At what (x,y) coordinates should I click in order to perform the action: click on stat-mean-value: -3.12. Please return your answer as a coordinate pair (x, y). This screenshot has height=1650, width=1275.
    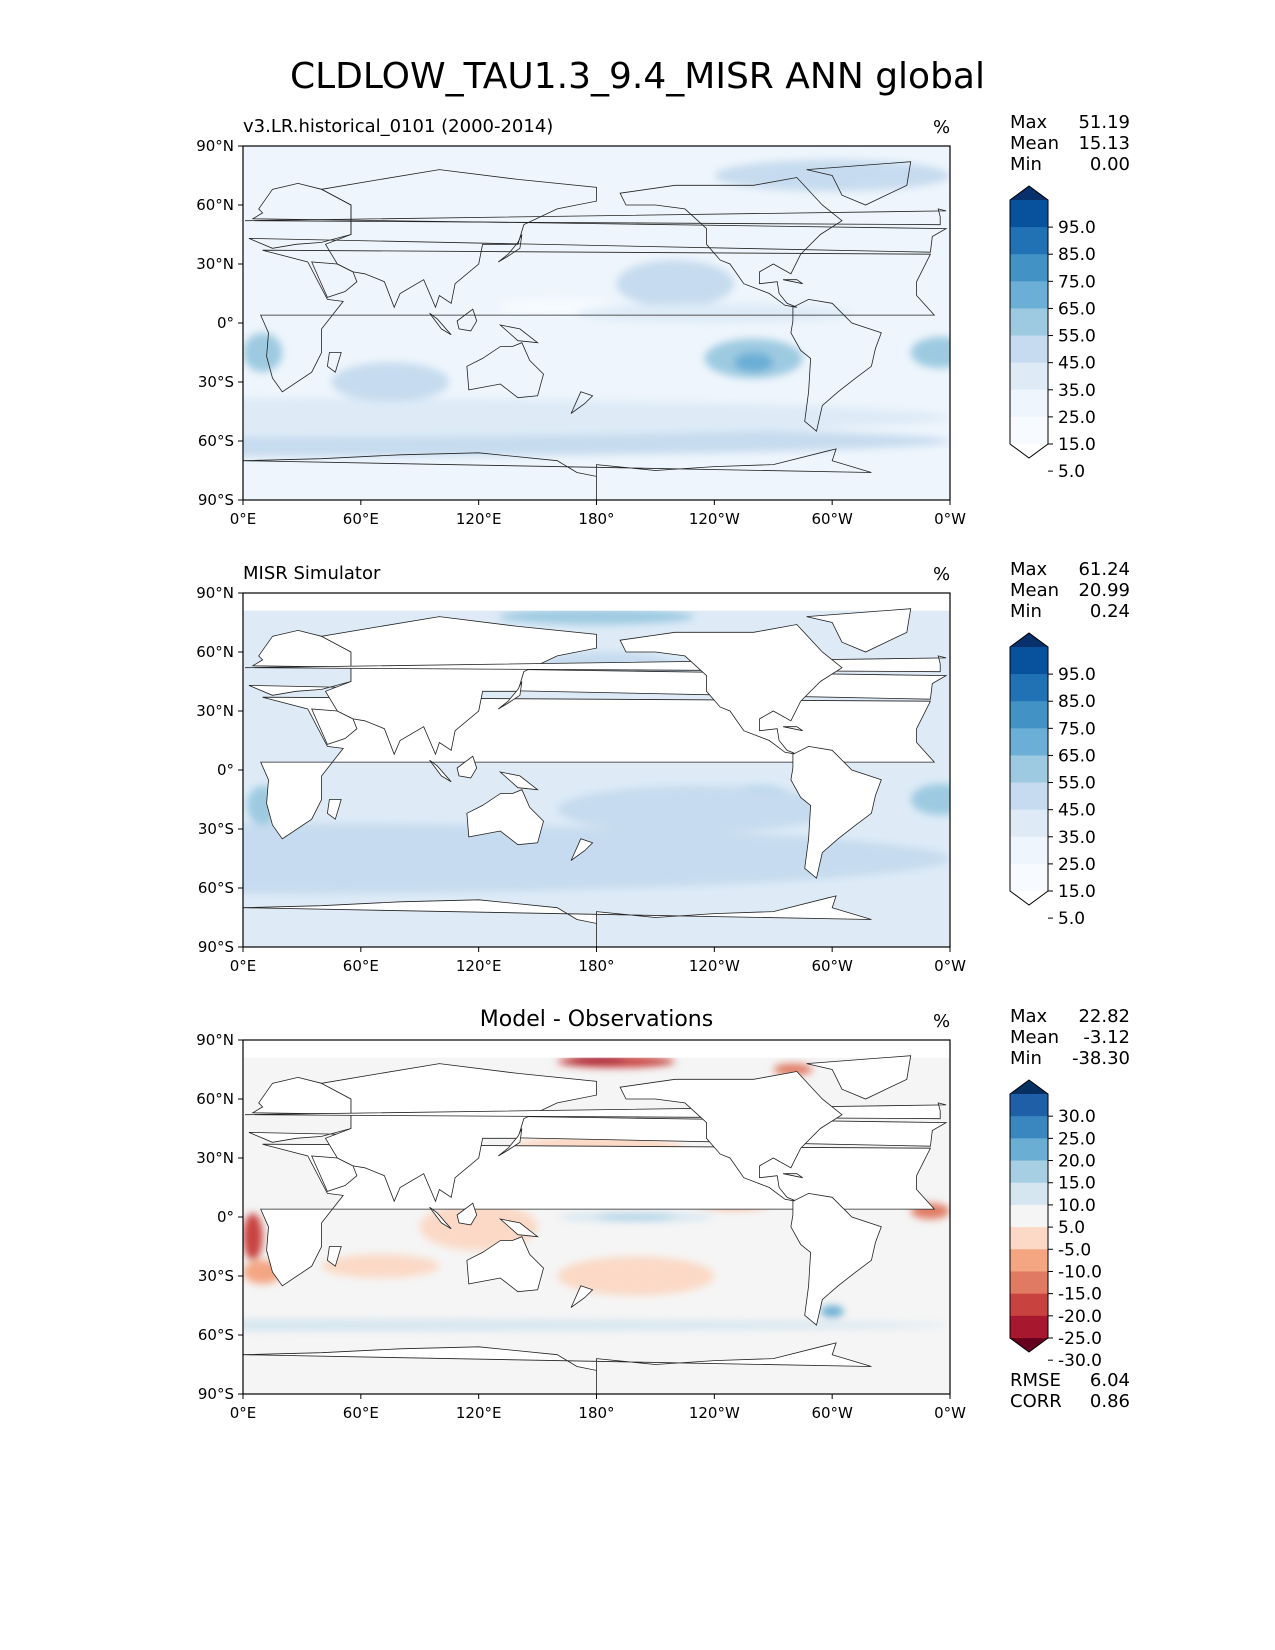
    Looking at the image, I should click on (1106, 1037).